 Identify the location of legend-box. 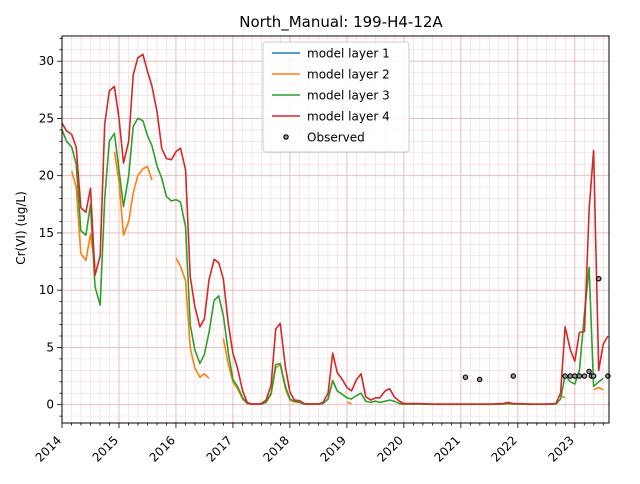
(336, 97).